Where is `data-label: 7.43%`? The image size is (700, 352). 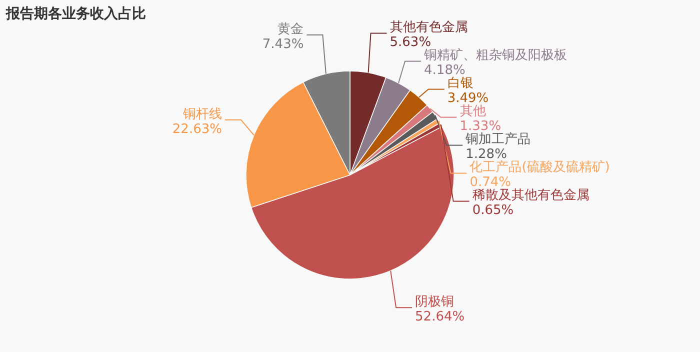 data-label: 7.43% is located at coordinates (283, 44).